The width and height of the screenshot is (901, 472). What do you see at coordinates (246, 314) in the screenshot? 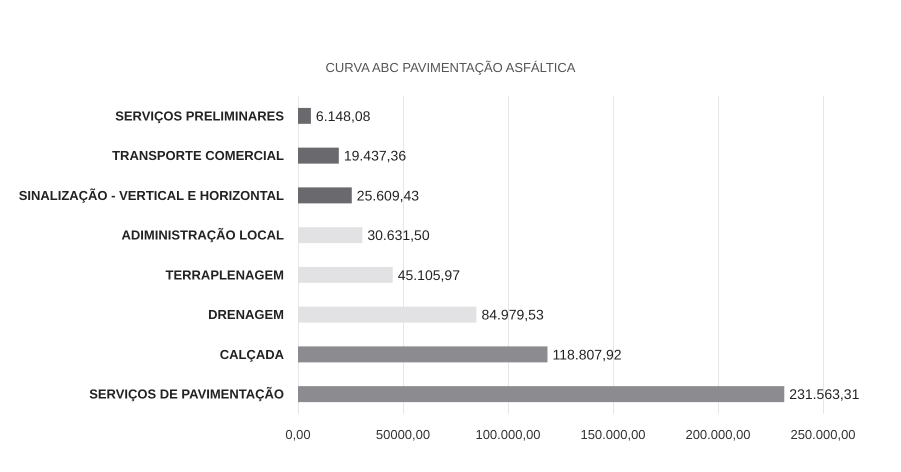
I see `y-tick-label: DRENAGEM` at bounding box center [246, 314].